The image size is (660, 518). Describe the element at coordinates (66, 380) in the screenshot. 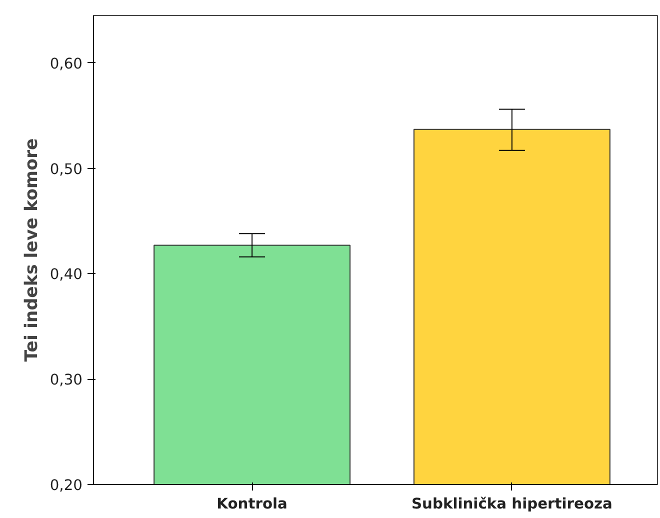

I see `y-tick-label: 0,30` at that location.